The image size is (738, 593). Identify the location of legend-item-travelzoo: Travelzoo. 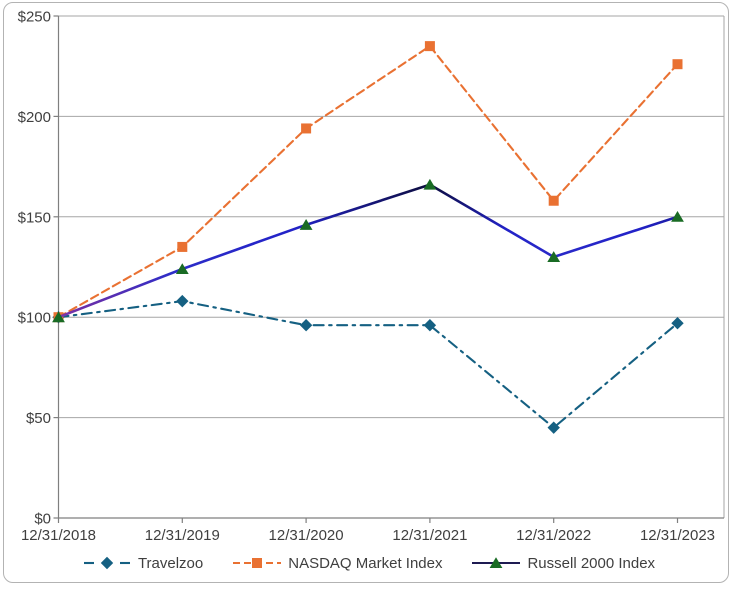
(143, 563).